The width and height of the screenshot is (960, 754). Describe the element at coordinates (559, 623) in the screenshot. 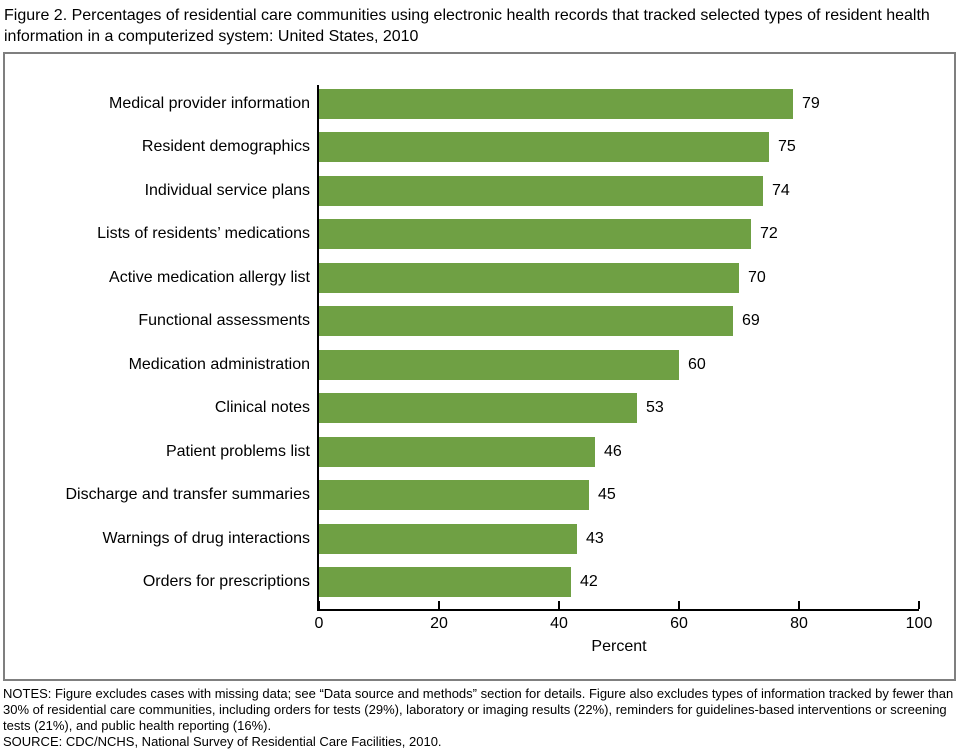

I see `x-axis-tick-label: 40` at that location.